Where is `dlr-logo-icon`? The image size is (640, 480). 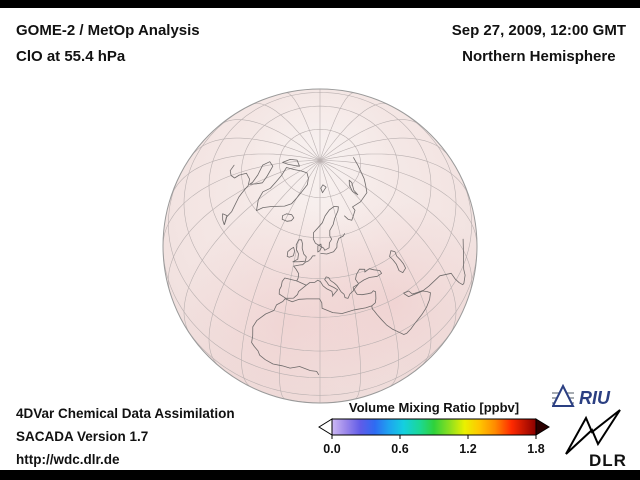
dlr-logo-icon is located at coordinates (593, 432).